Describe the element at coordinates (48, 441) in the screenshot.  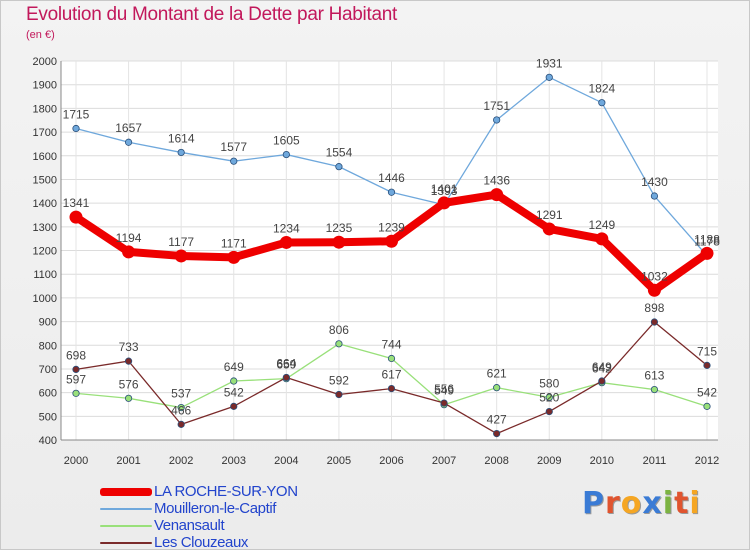
I see `y-tick-label: 400` at that location.